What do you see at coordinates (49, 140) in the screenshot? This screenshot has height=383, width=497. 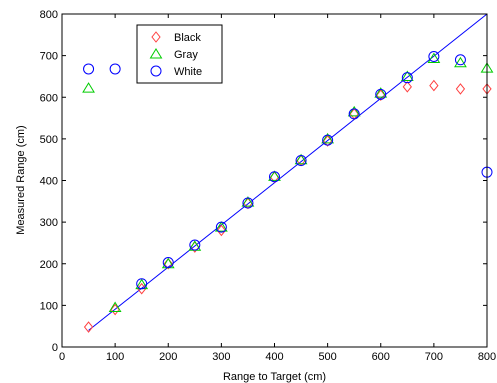 I see `y-tick-label: 500` at bounding box center [49, 140].